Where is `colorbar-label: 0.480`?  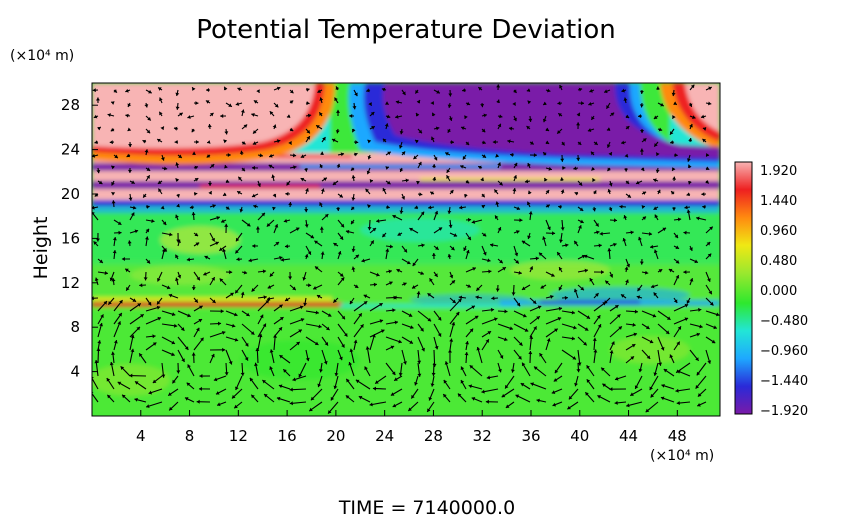
colorbar-label: 0.480 is located at coordinates (778, 261).